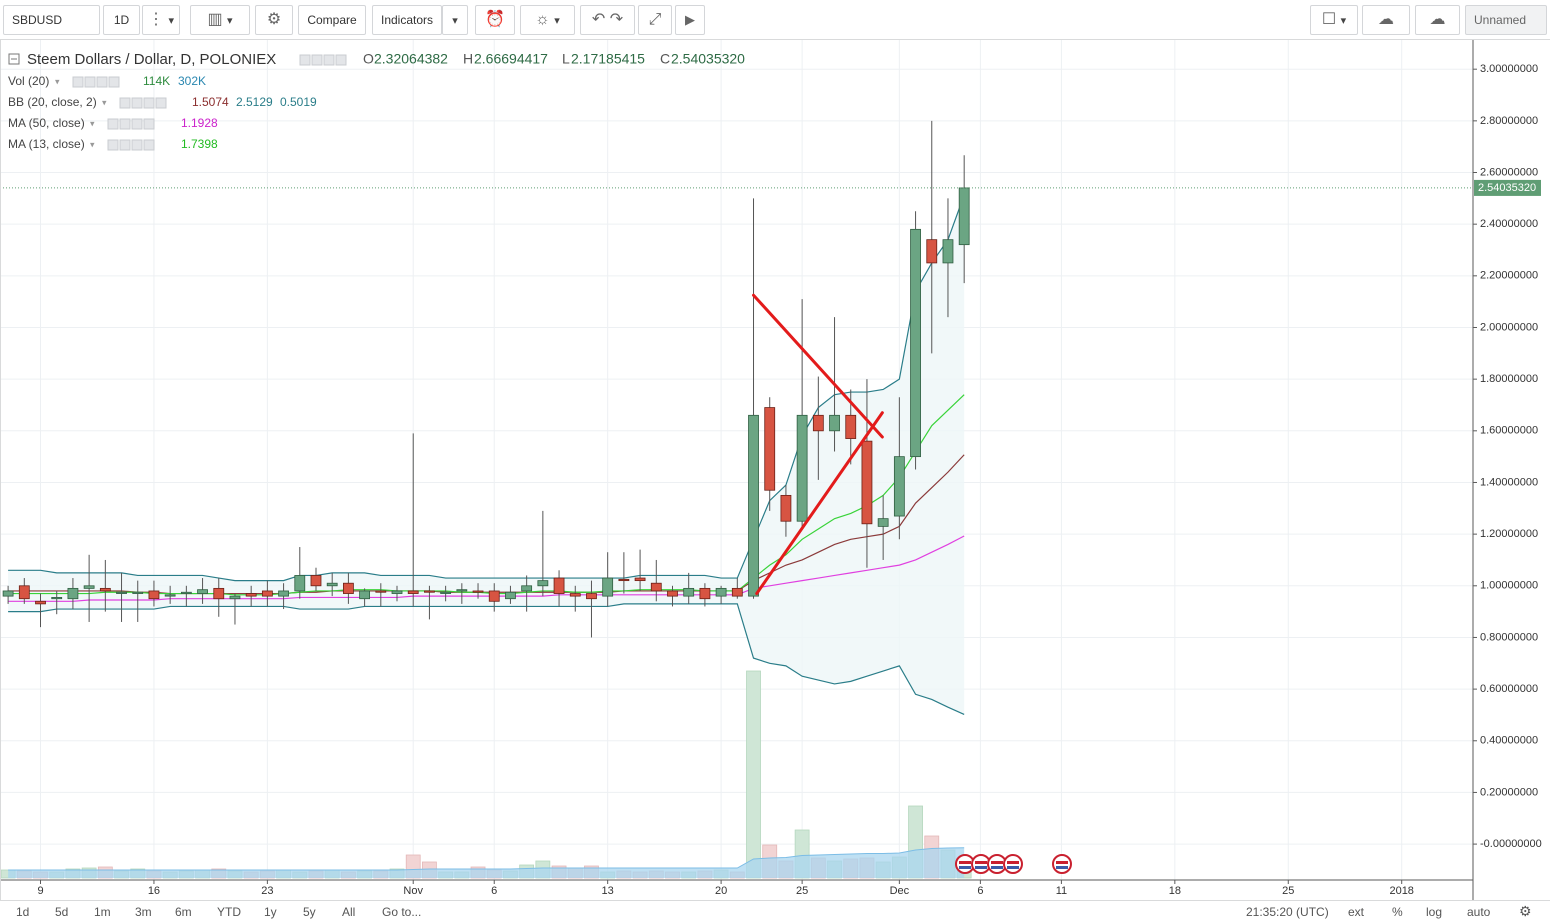  I want to click on range-button: 5y, so click(309, 912).